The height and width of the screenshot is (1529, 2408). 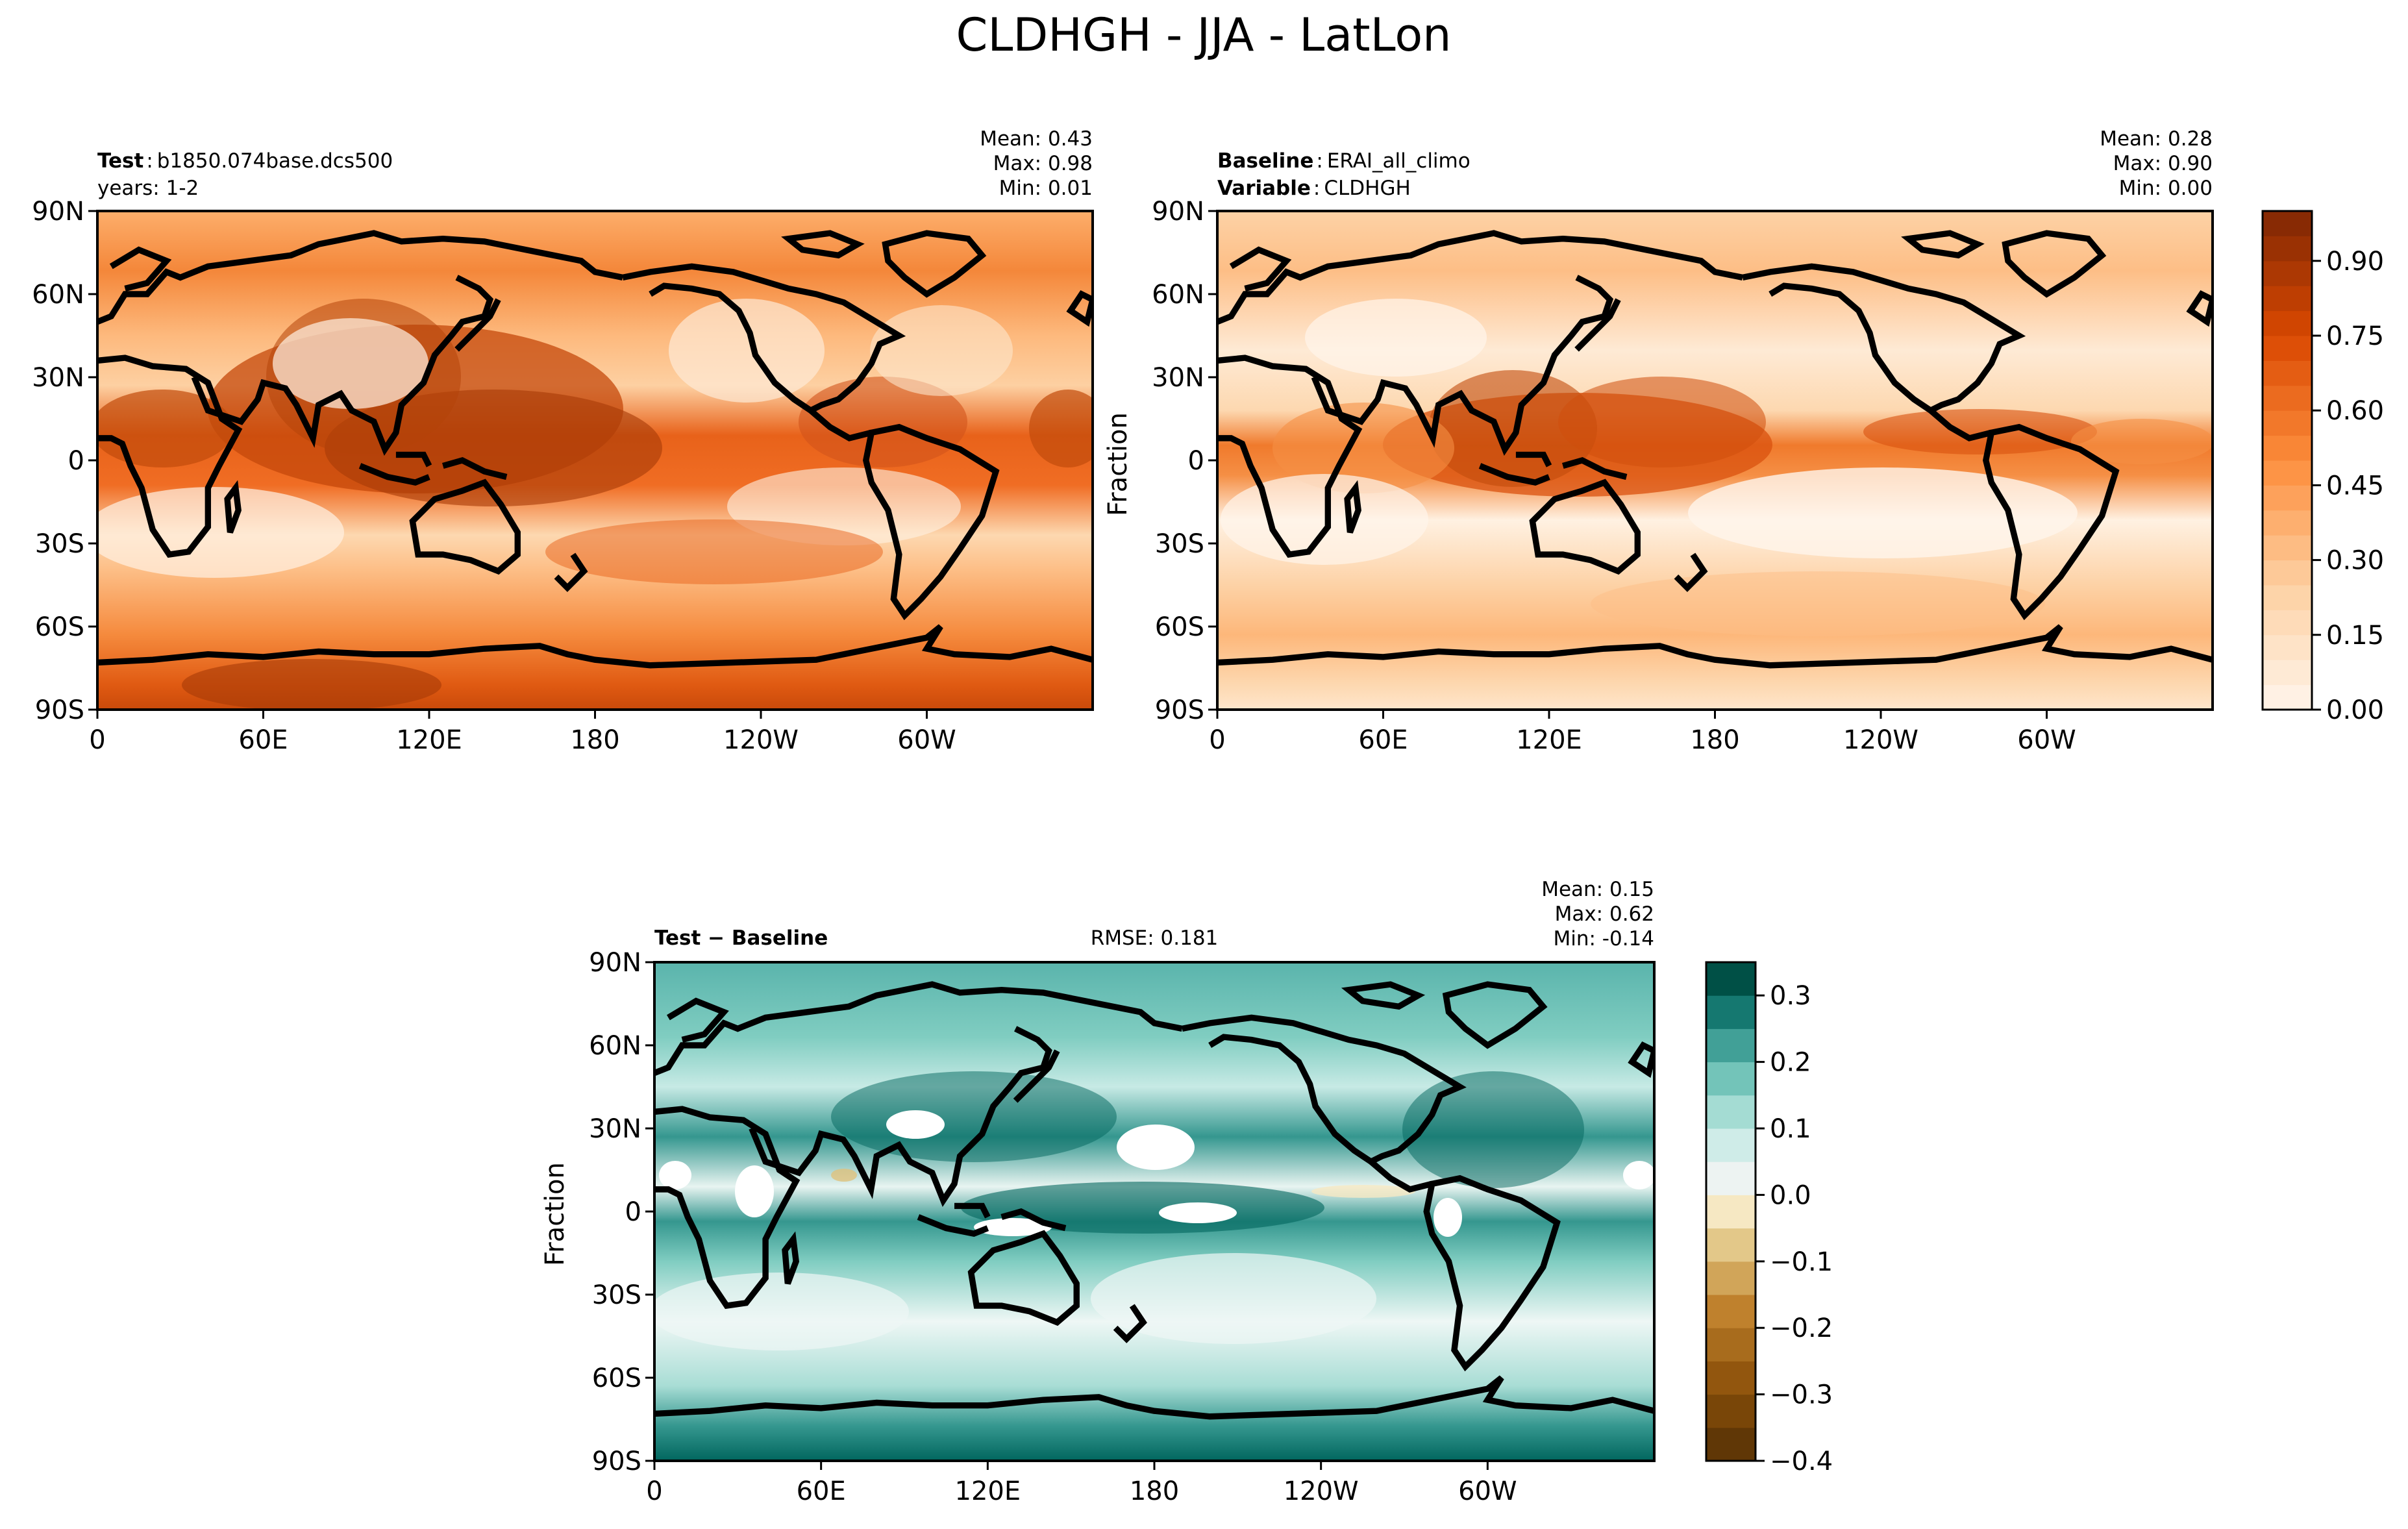 I want to click on test-stat-mean: Mean: 0.43, so click(x=1036, y=139).